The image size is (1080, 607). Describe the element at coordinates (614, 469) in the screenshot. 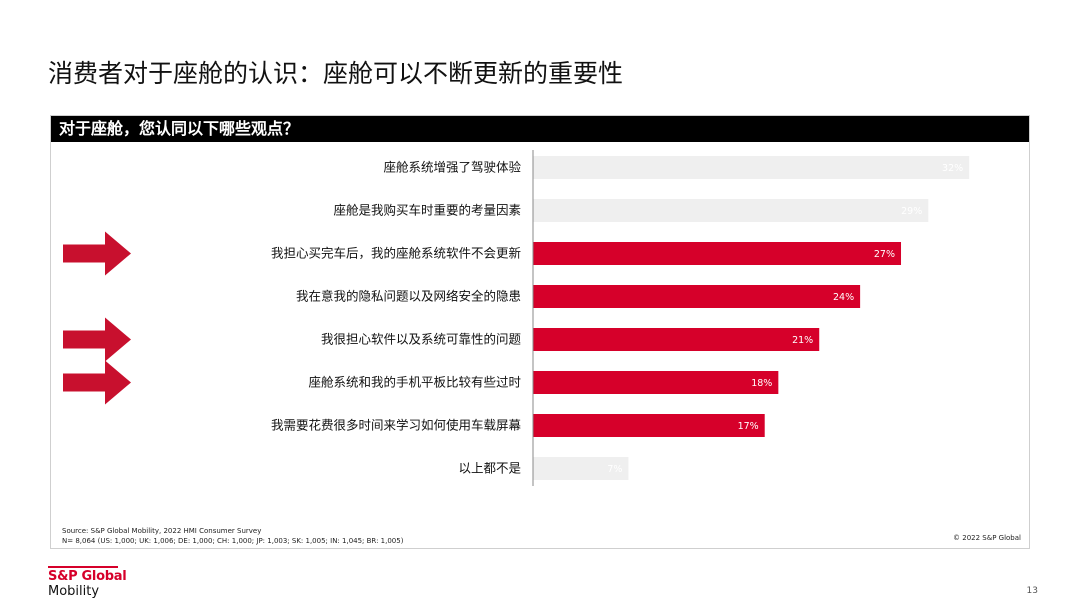

I see `data-label: 7%` at that location.